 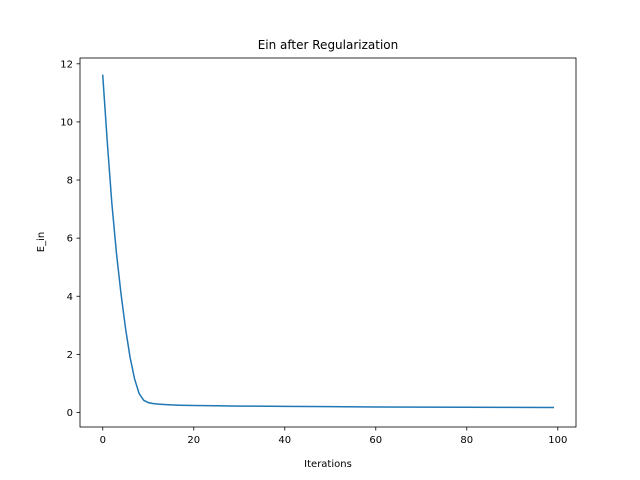 I want to click on x-tick-label: 100, so click(x=557, y=440).